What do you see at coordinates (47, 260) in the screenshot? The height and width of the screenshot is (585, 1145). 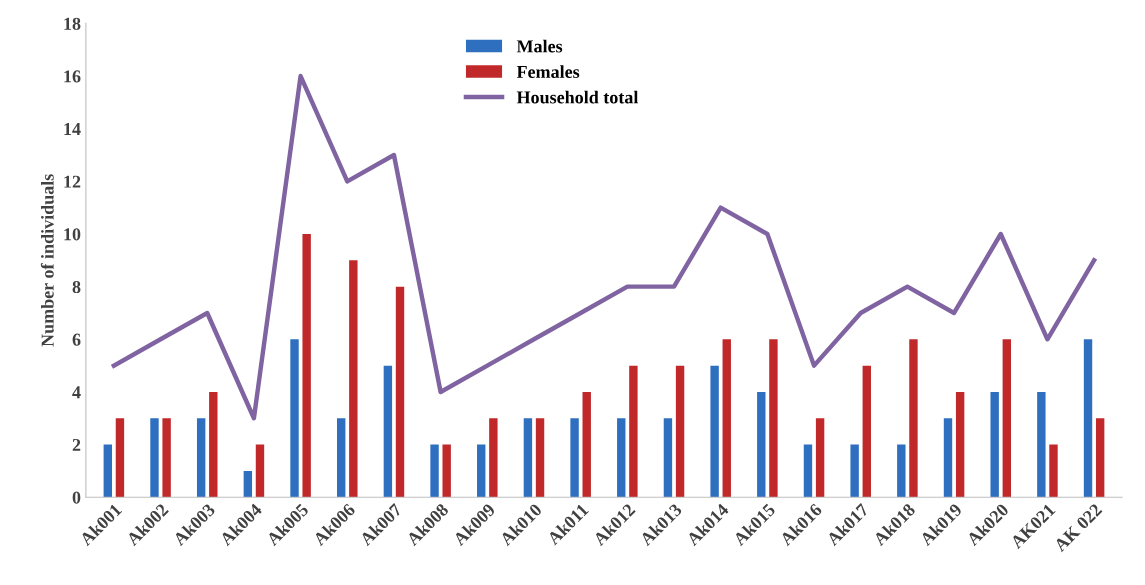 I see `y-axis-title: Number of individuals` at bounding box center [47, 260].